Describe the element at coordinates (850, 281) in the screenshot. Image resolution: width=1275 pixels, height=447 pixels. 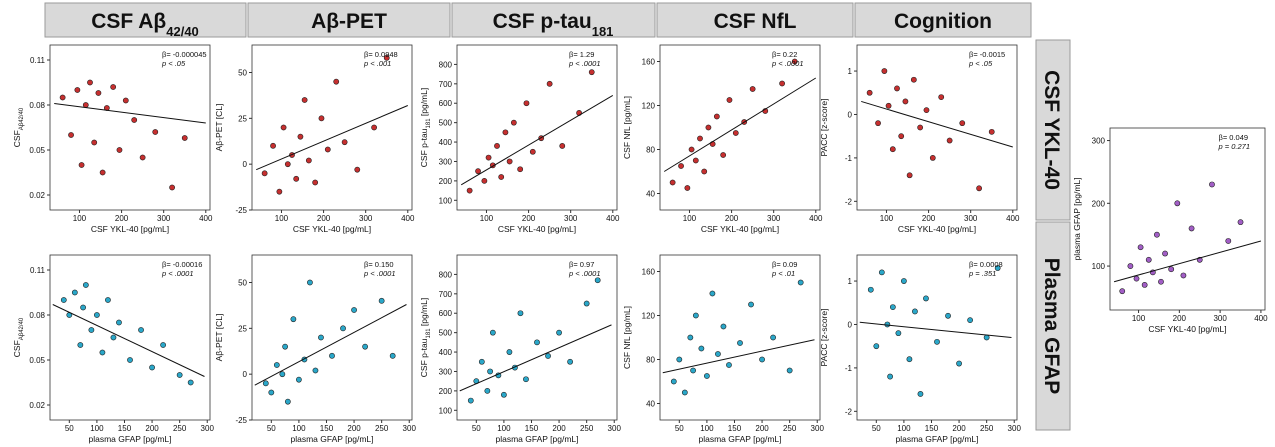
I see `y-tick-label: 1` at that location.